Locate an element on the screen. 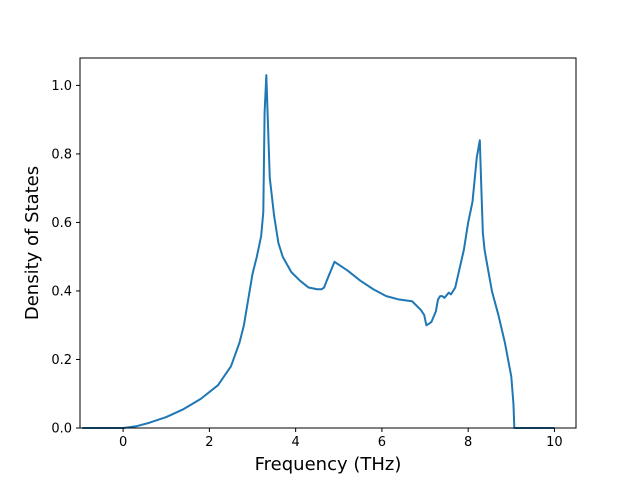 The image size is (640, 480). x-tick-label: 2 is located at coordinates (209, 442).